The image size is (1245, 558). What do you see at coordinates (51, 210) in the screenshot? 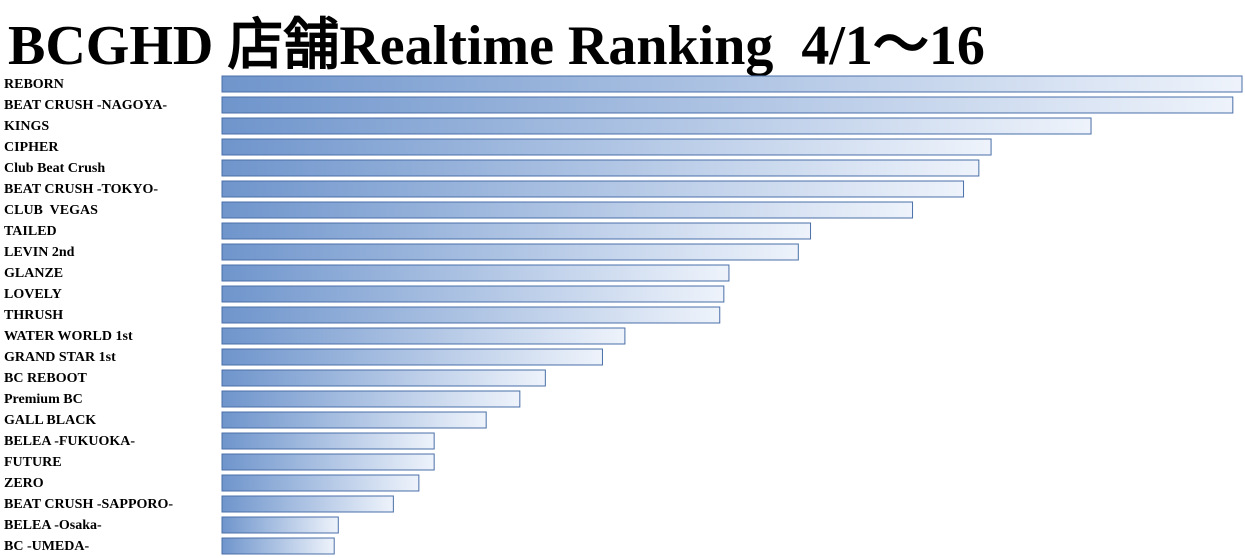
I see `category-label: CLUB VEGAS` at bounding box center [51, 210].